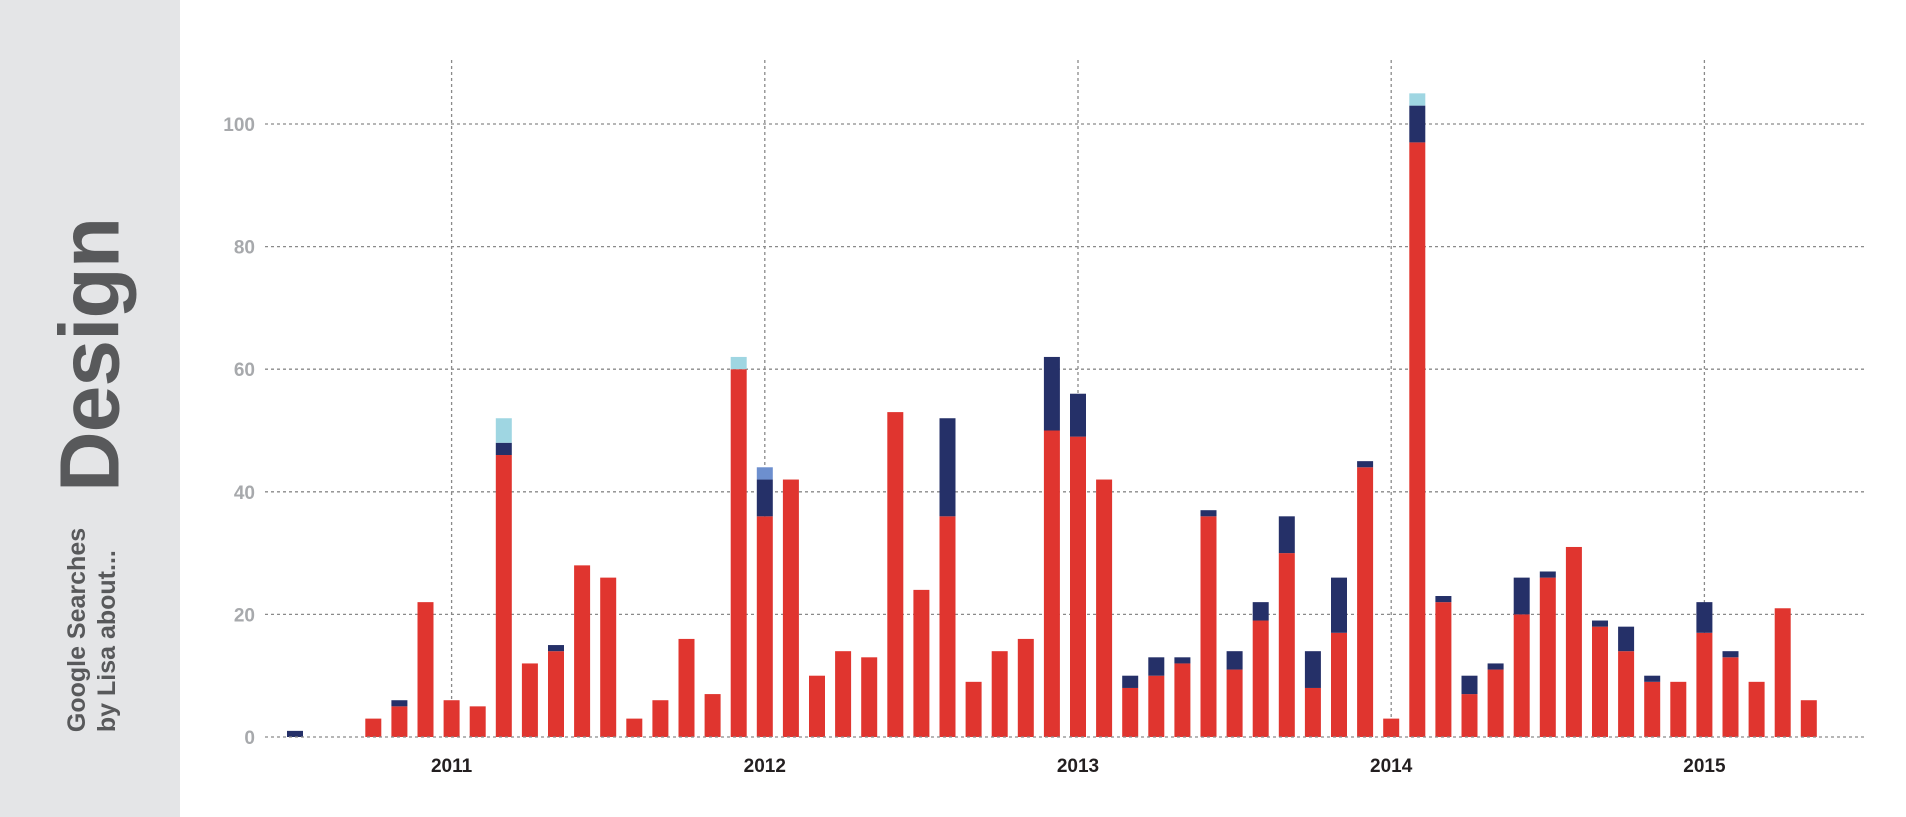  I want to click on x-tick-label: 2013, so click(1078, 766).